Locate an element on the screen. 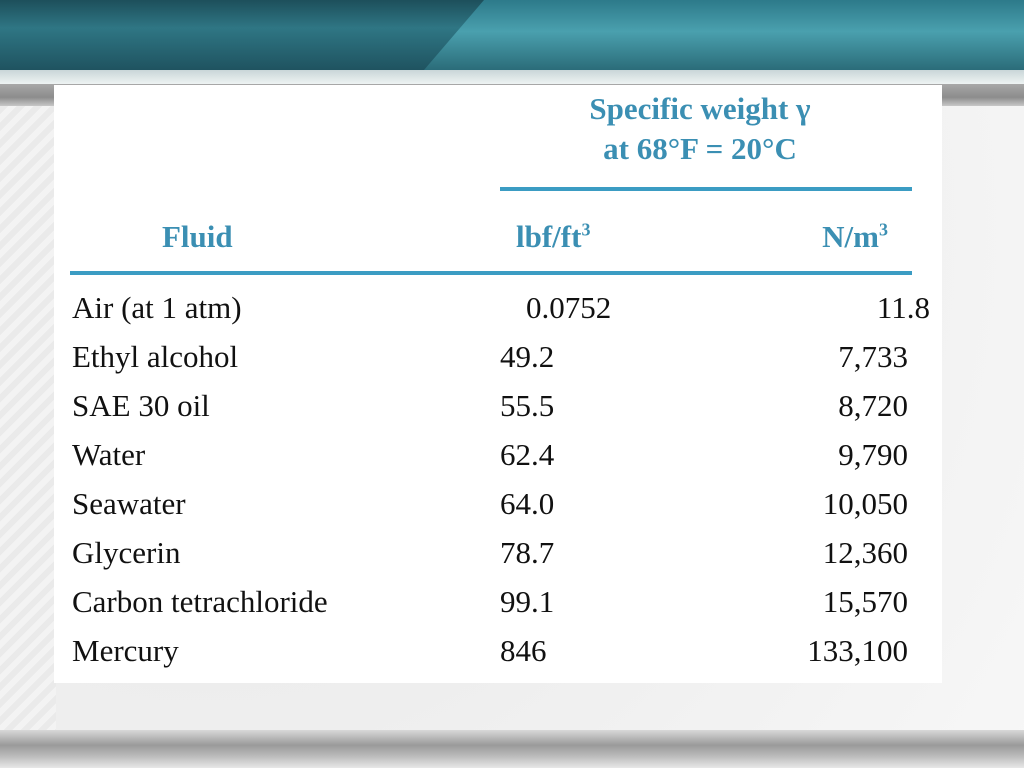  table-row: Seawater 64.0 10,050 is located at coordinates (490, 510).